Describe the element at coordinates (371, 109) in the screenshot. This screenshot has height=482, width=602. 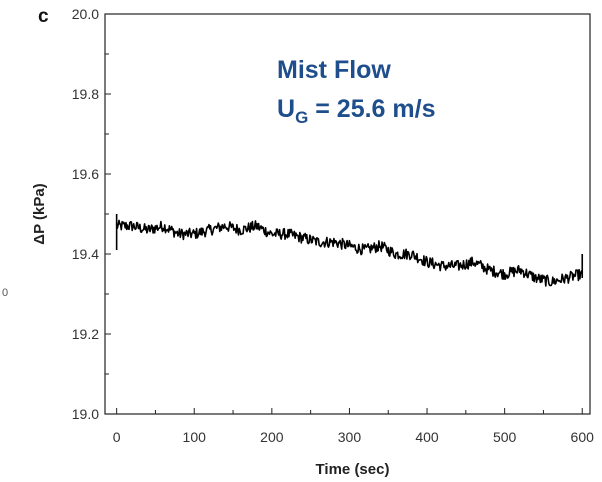
I see `annotation-velocity-value: = 25.6 m/s` at that location.